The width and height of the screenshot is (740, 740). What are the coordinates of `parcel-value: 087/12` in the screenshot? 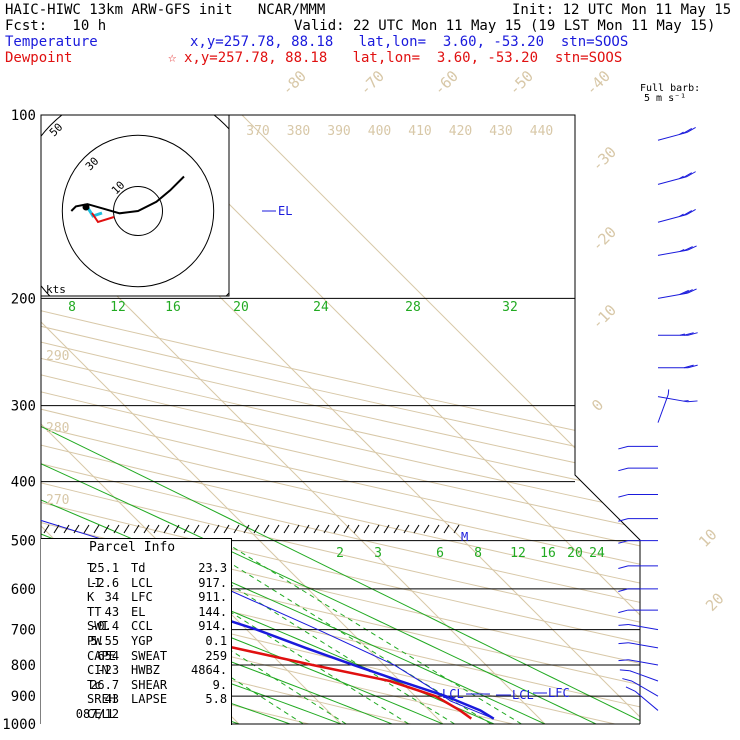 It's located at (97, 714).